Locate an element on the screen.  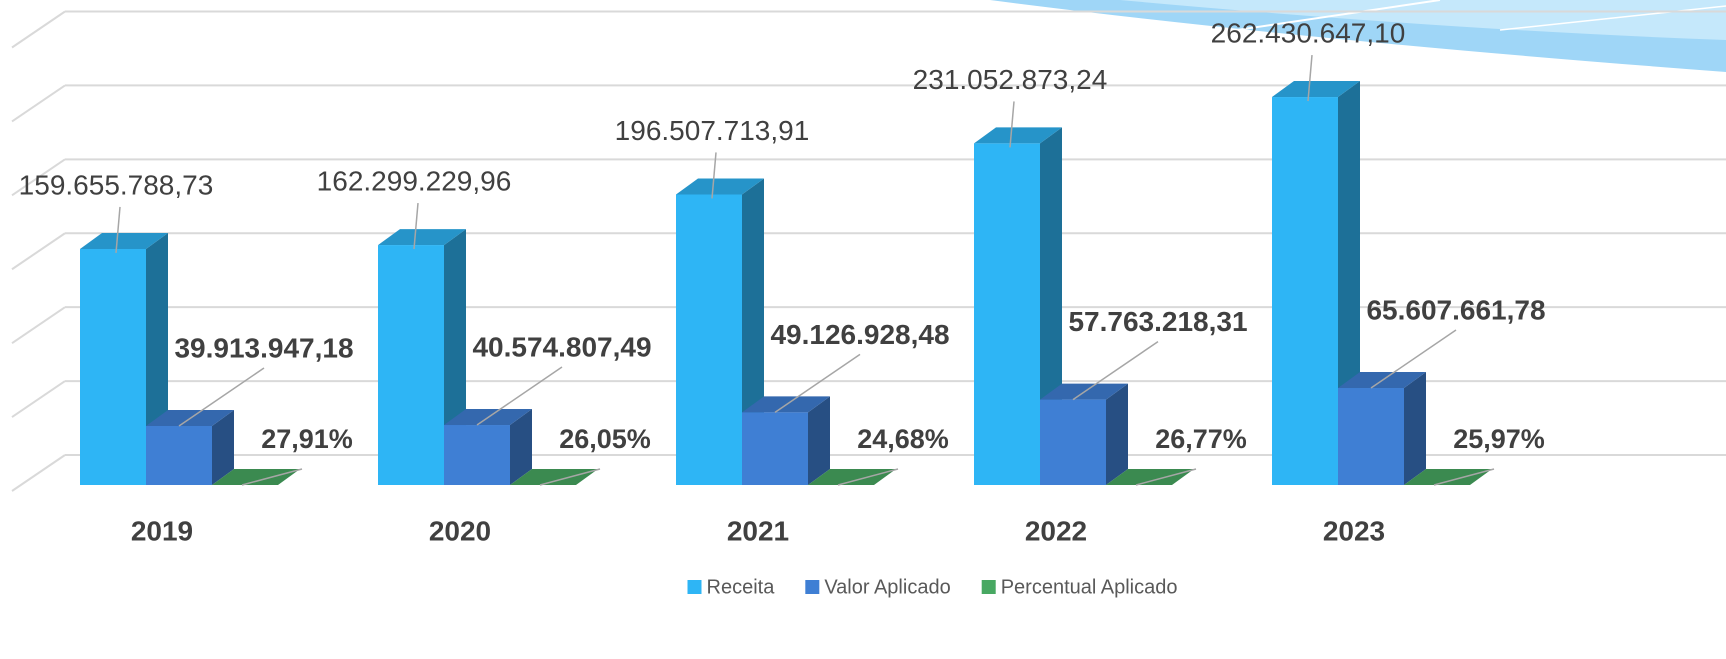
legend-label: Valor Aplicado is located at coordinates (887, 587).